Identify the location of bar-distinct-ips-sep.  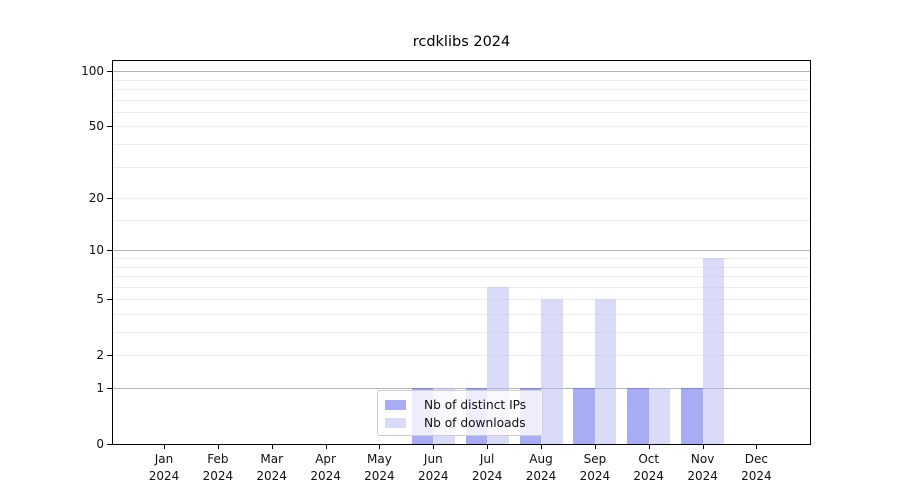
(584, 416).